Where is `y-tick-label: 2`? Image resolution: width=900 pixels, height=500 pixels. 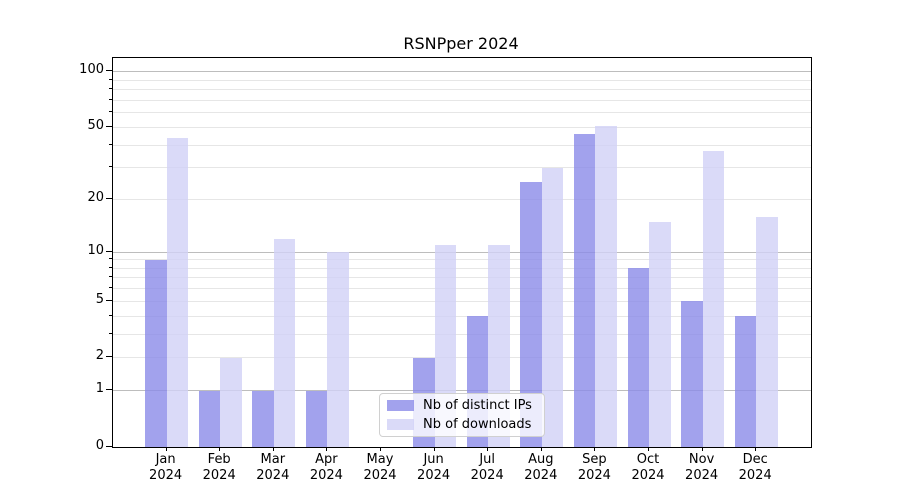
y-tick-label: 2 is located at coordinates (99, 356).